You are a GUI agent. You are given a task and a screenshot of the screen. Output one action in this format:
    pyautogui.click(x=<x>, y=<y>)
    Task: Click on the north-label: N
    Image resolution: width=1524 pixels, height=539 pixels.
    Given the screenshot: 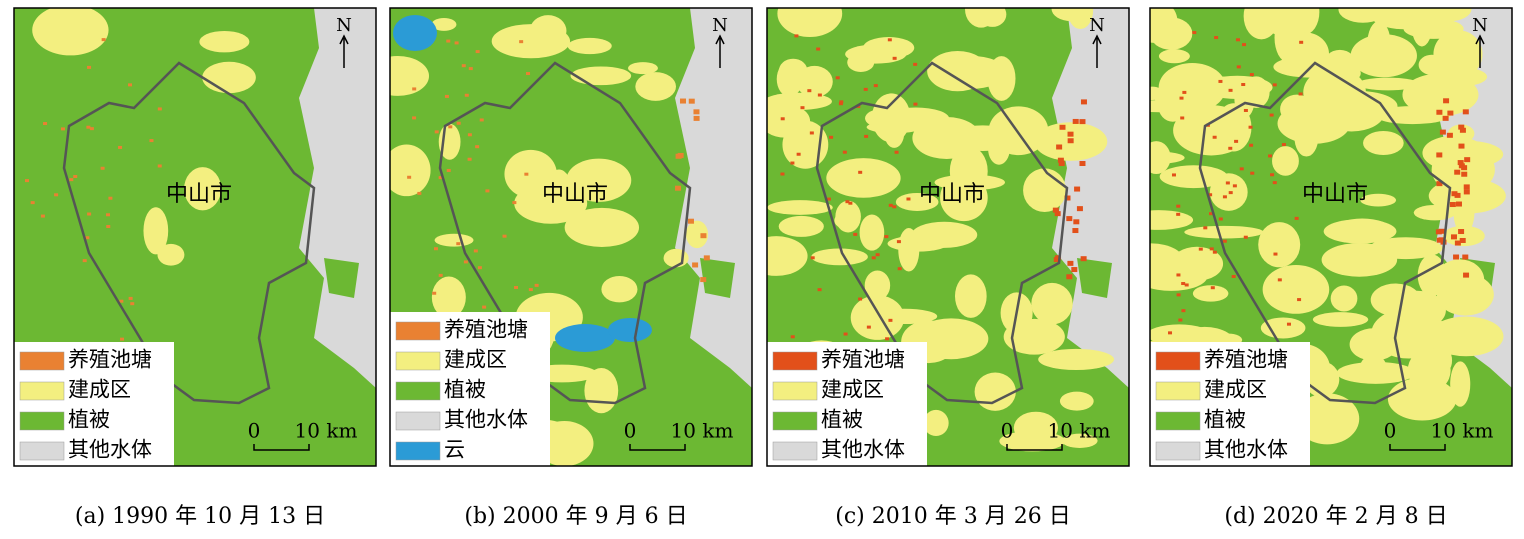 What is the action you would take?
    pyautogui.click(x=720, y=25)
    